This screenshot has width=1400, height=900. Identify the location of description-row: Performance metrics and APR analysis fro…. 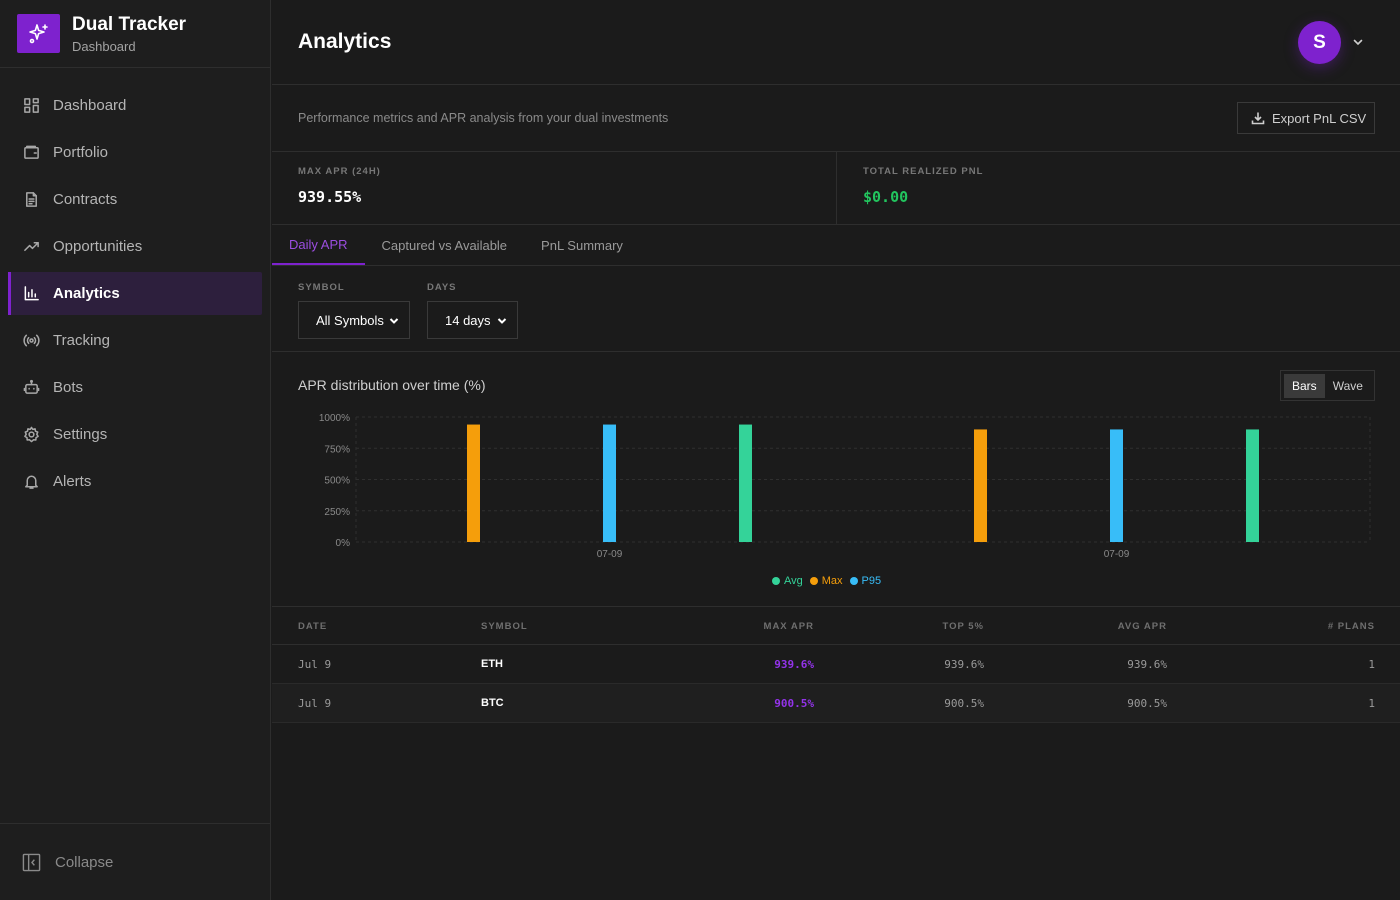
(836, 118).